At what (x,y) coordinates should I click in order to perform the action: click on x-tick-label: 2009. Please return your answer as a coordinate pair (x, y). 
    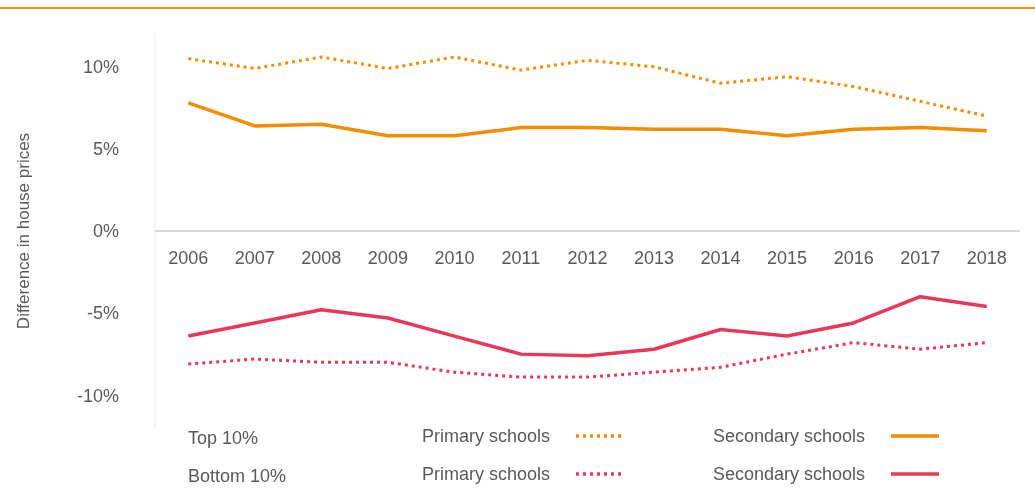
    Looking at the image, I should click on (387, 258).